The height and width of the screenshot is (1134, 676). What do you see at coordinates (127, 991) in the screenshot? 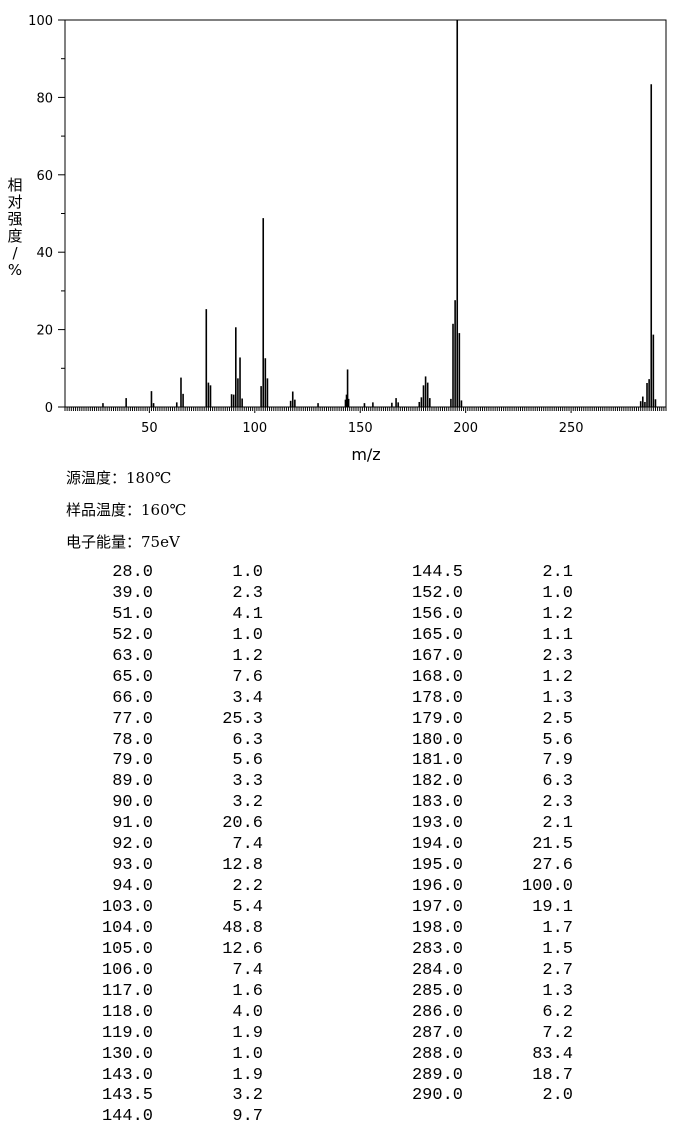
I see `mz-value: 117.0` at bounding box center [127, 991].